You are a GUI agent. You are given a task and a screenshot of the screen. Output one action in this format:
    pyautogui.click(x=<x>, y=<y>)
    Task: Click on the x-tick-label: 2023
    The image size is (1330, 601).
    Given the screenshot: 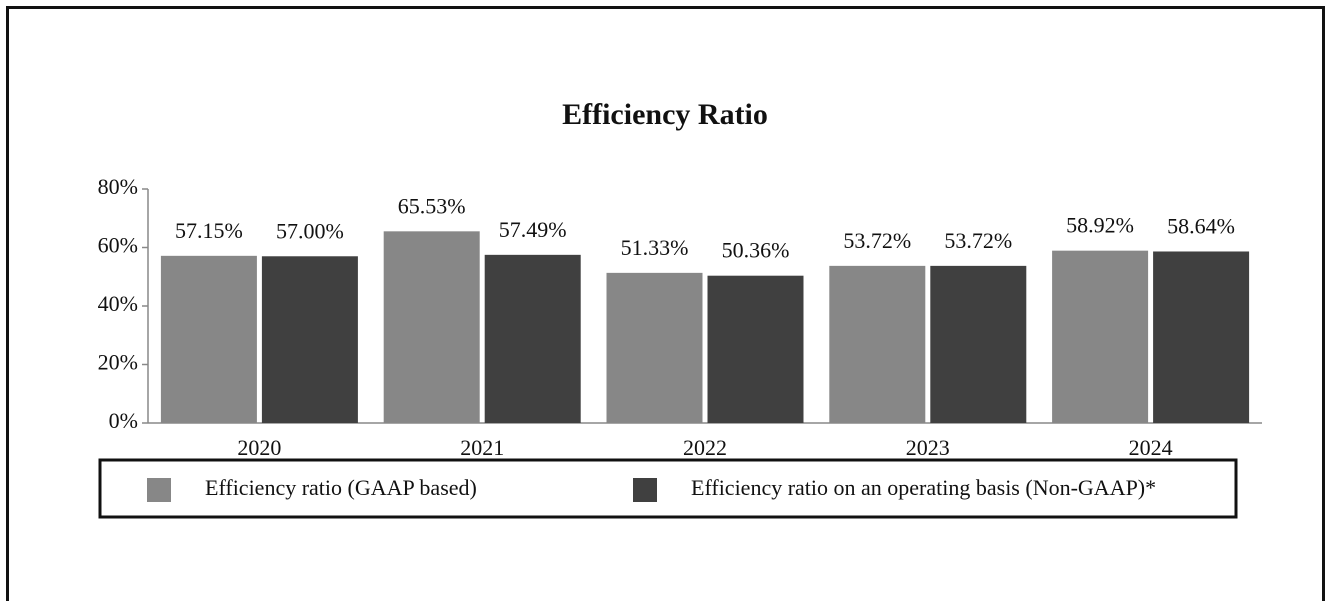 What is the action you would take?
    pyautogui.click(x=928, y=447)
    